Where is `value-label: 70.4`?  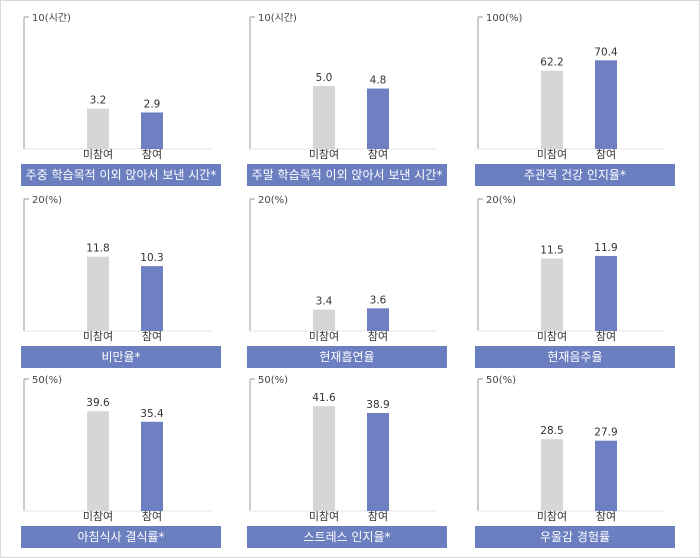
value-label: 70.4 is located at coordinates (606, 52).